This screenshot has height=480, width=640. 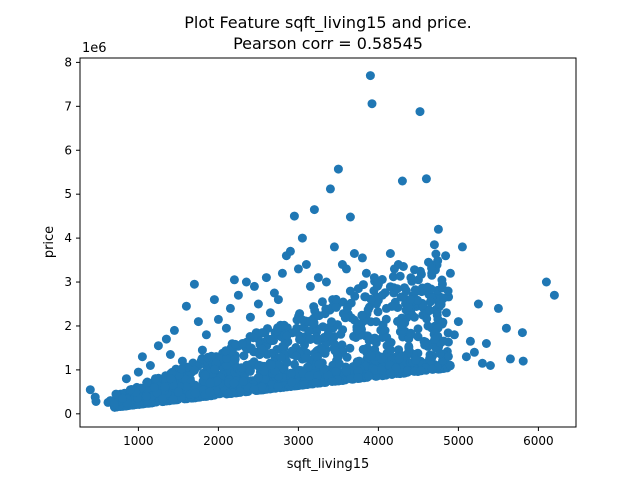 What do you see at coordinates (94, 48) in the screenshot?
I see `y-scale-offset-label: 1e6` at bounding box center [94, 48].